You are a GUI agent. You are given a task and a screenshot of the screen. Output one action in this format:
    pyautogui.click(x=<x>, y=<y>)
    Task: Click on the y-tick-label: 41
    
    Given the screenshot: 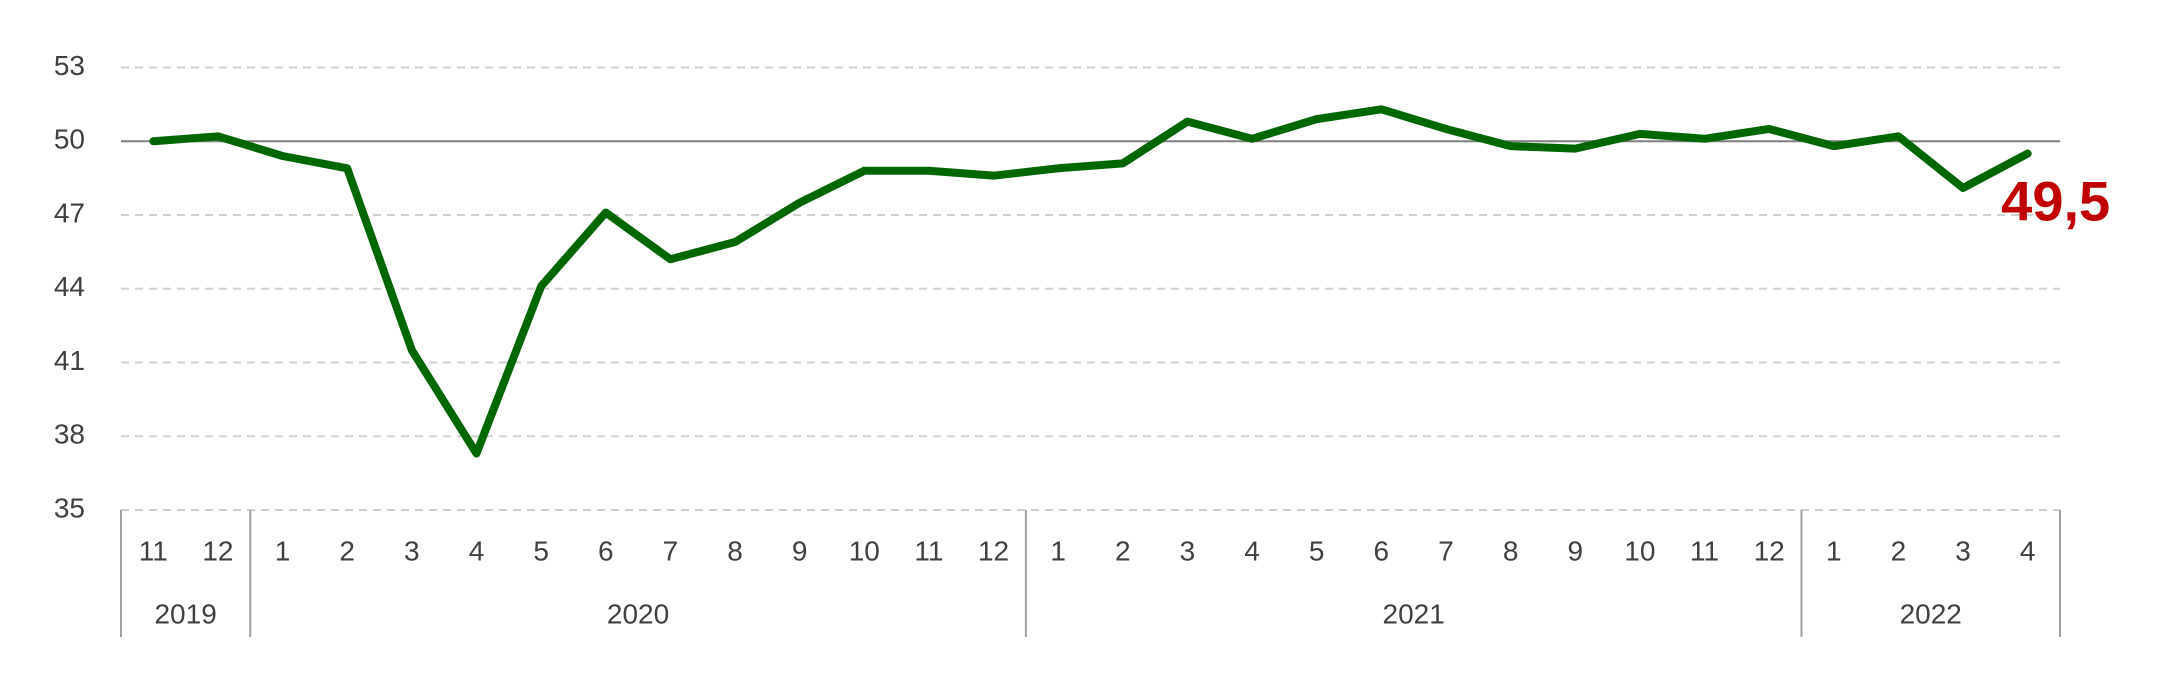 What is the action you would take?
    pyautogui.click(x=69, y=360)
    